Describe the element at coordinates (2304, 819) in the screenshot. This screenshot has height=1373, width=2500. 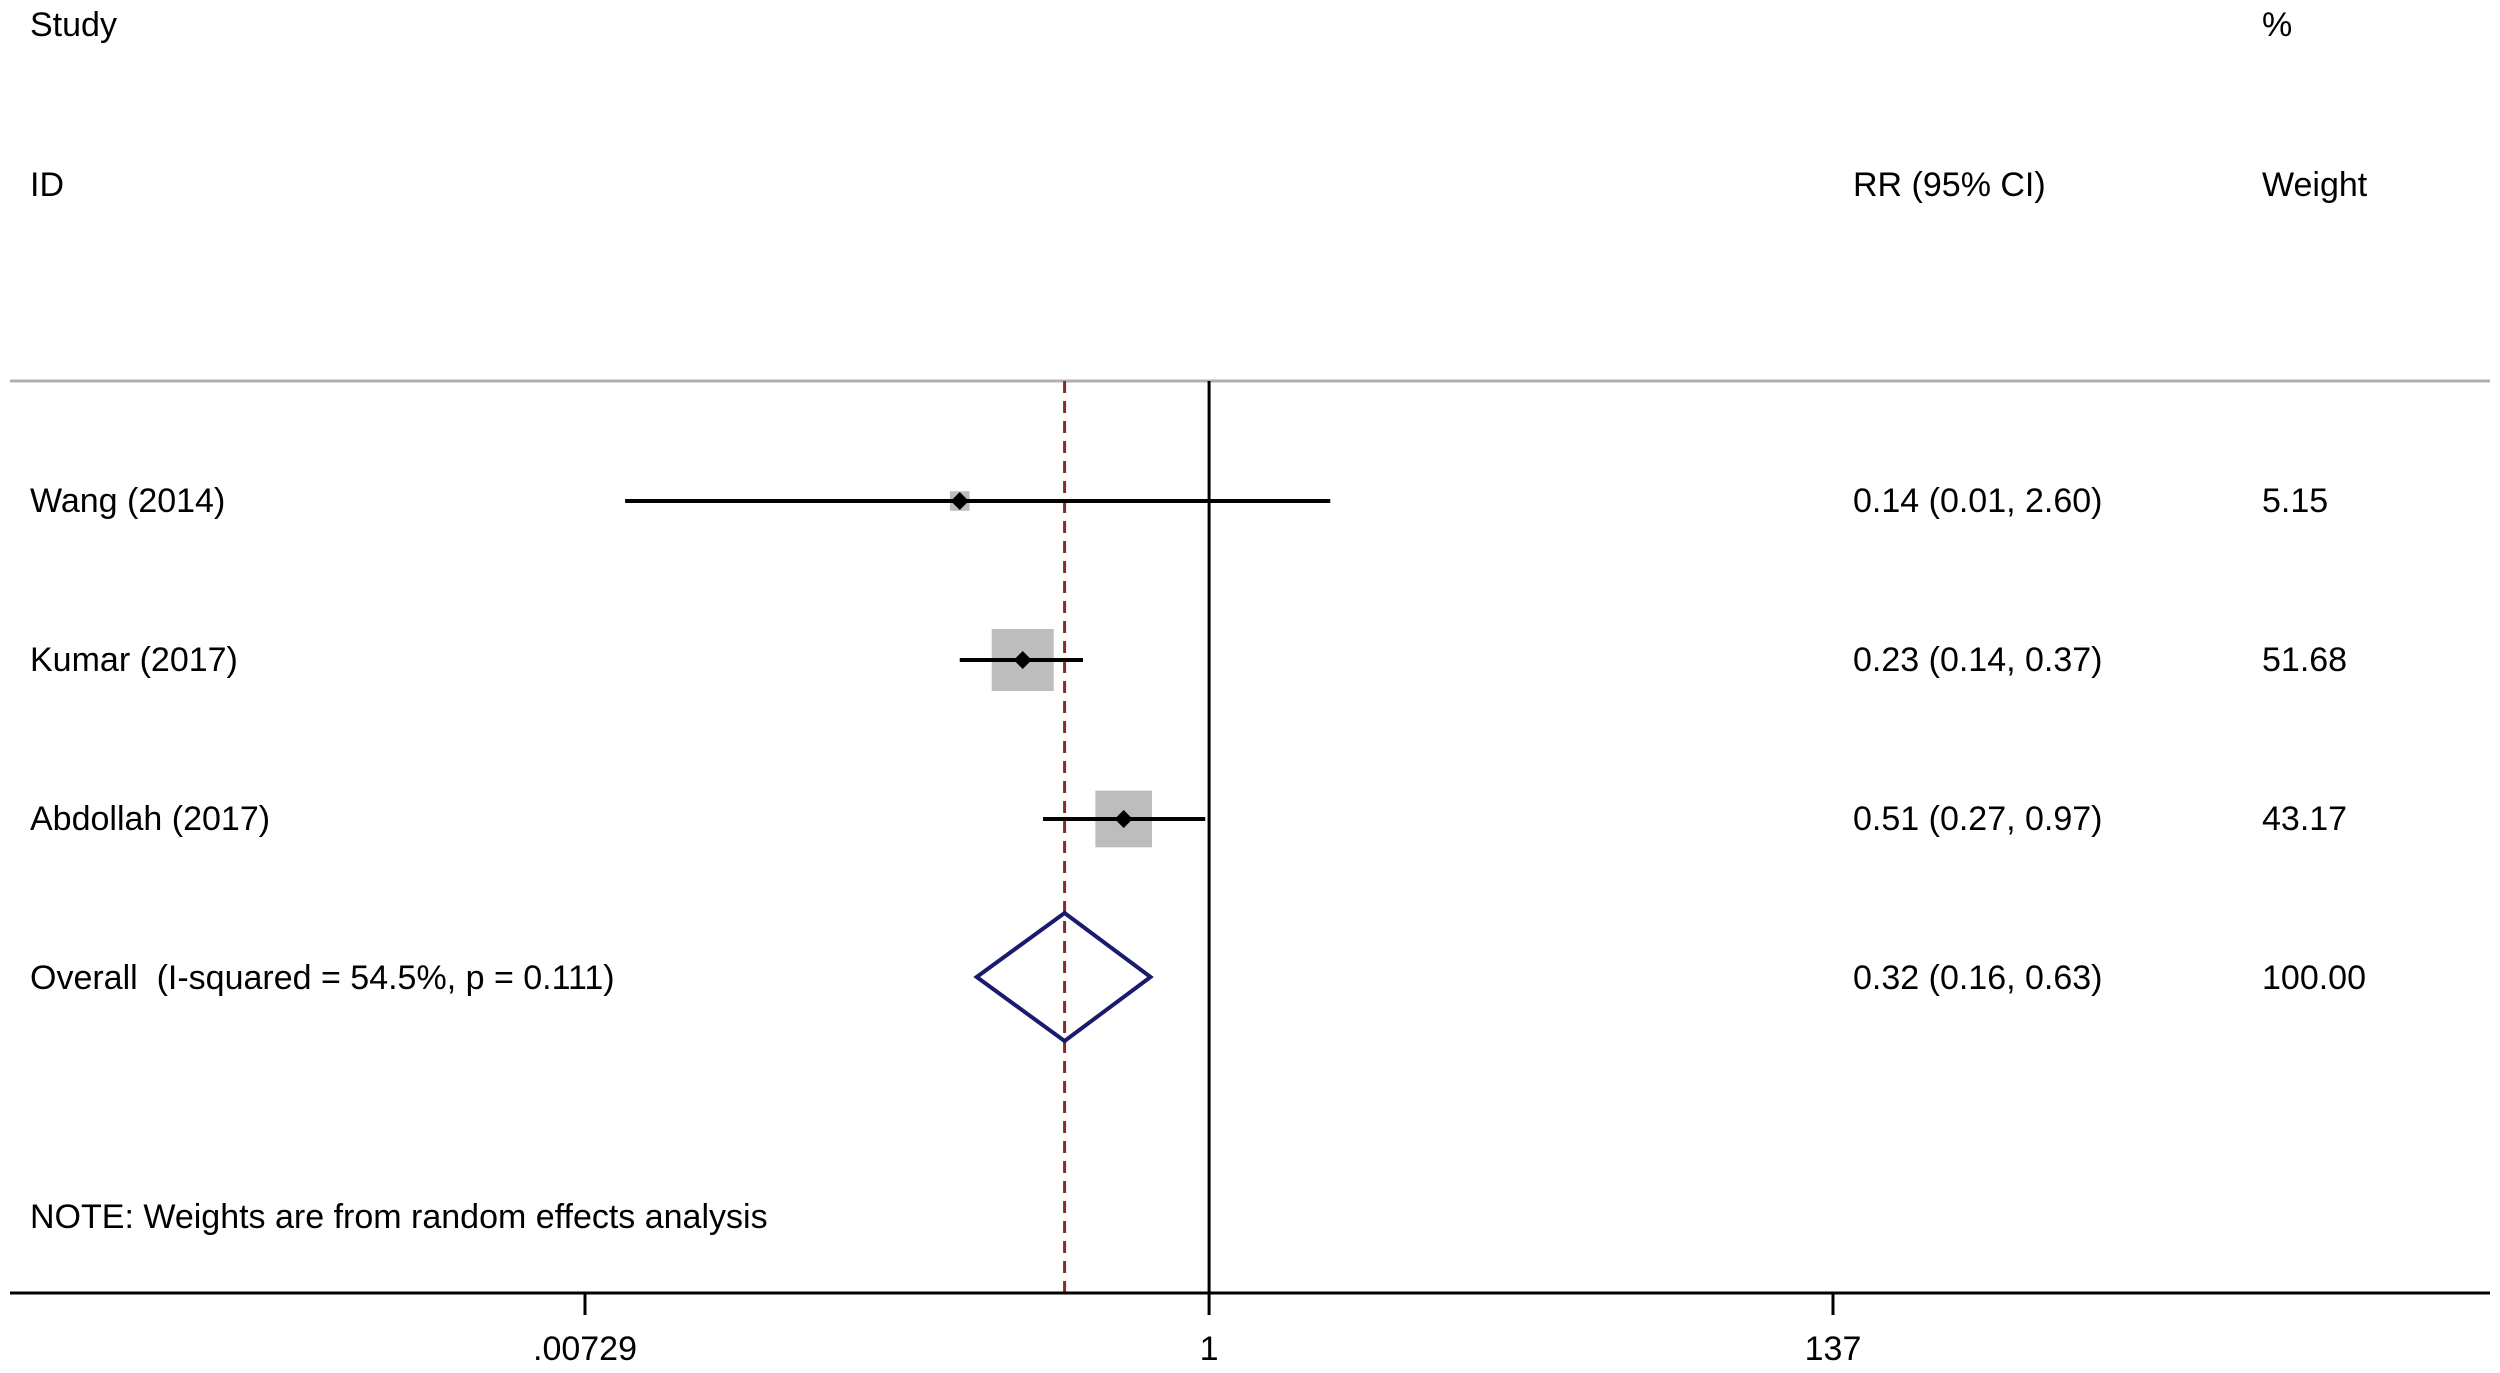
I see `study-weight-text: 43.17` at that location.